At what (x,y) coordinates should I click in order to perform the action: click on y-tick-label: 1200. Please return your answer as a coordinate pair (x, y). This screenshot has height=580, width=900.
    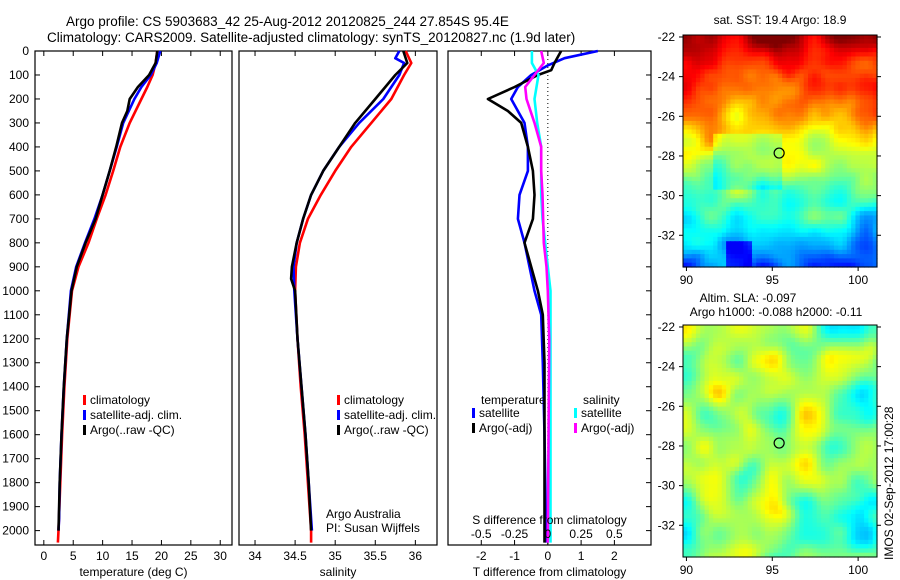
    Looking at the image, I should click on (15, 339).